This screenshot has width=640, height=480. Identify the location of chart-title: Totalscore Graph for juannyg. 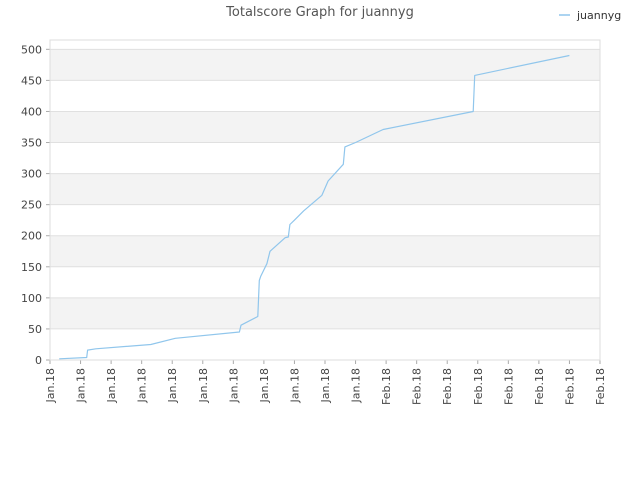
(319, 12).